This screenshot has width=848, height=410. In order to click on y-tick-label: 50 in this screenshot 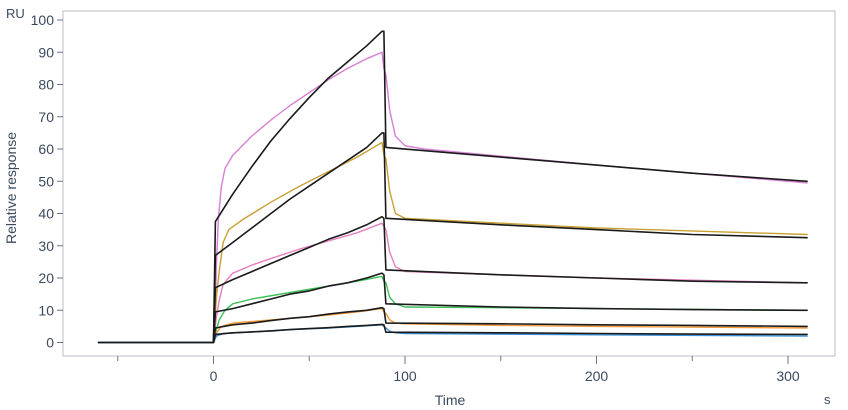, I will do `click(46, 181)`.